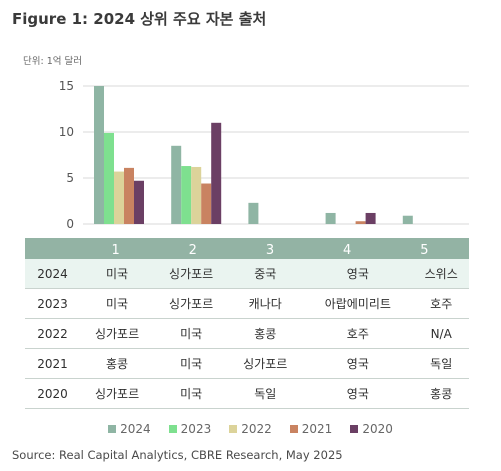 The image size is (501, 471). I want to click on y-tick-label: 15, so click(66, 86).